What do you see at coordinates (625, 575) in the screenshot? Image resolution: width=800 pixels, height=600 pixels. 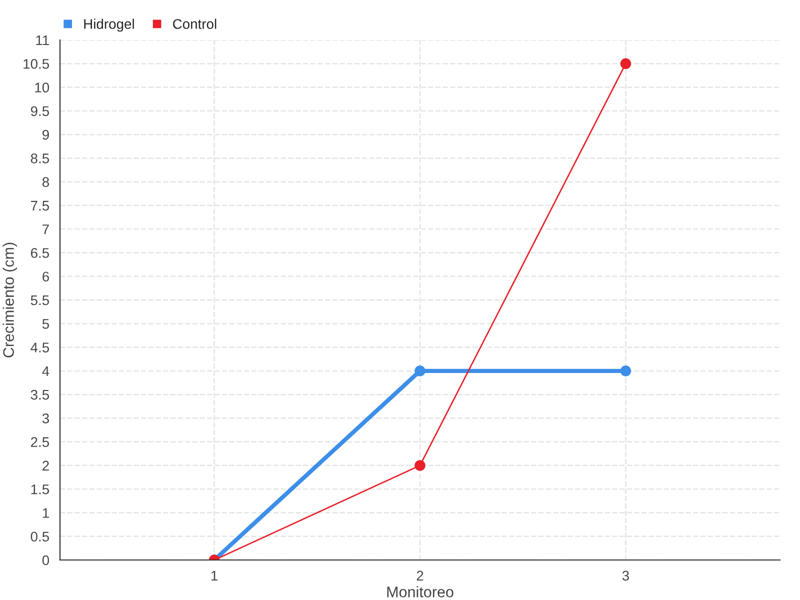 I see `x-tick-label: 3` at bounding box center [625, 575].